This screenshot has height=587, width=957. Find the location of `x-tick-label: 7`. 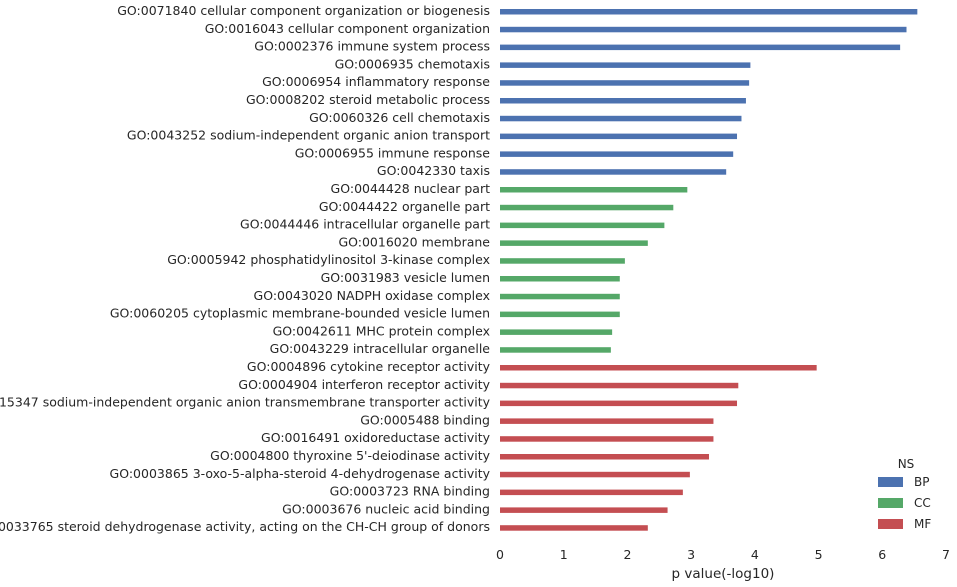

x-tick-label: 7 is located at coordinates (946, 554).